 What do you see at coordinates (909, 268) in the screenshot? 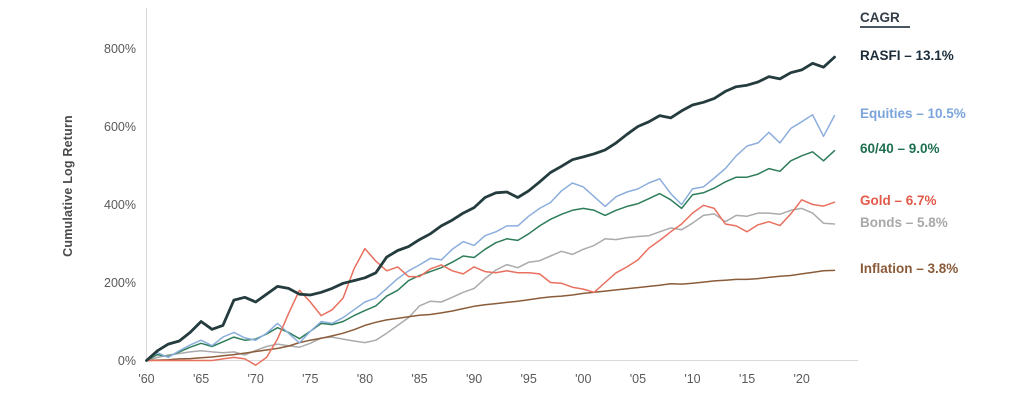
I see `legend-item-inflation: Inflation – 3.8%` at bounding box center [909, 268].